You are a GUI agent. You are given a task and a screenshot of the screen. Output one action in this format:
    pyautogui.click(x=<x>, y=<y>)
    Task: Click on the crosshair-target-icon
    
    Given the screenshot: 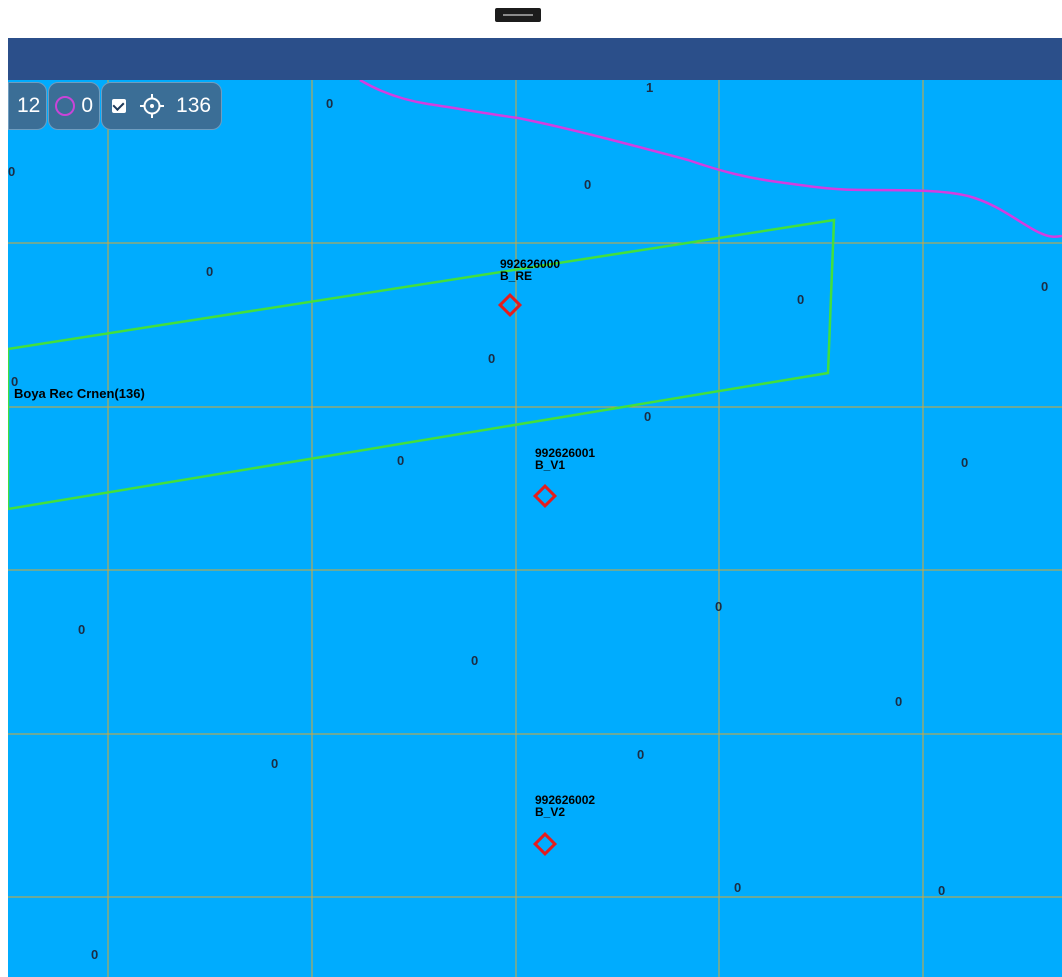 What is the action you would take?
    pyautogui.click(x=152, y=106)
    